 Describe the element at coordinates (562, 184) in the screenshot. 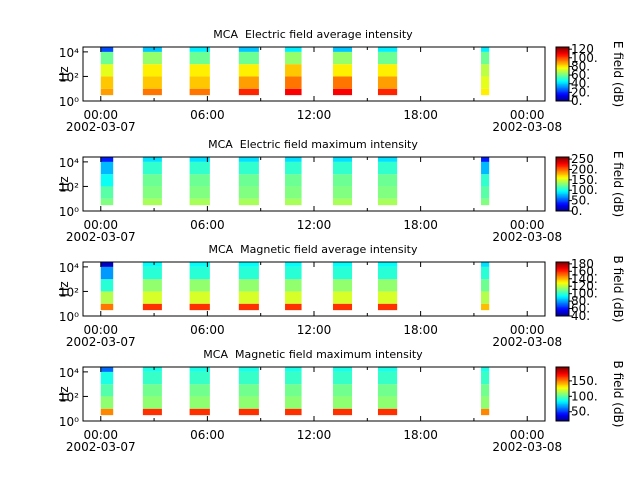

I see `colorbar-frame` at that location.